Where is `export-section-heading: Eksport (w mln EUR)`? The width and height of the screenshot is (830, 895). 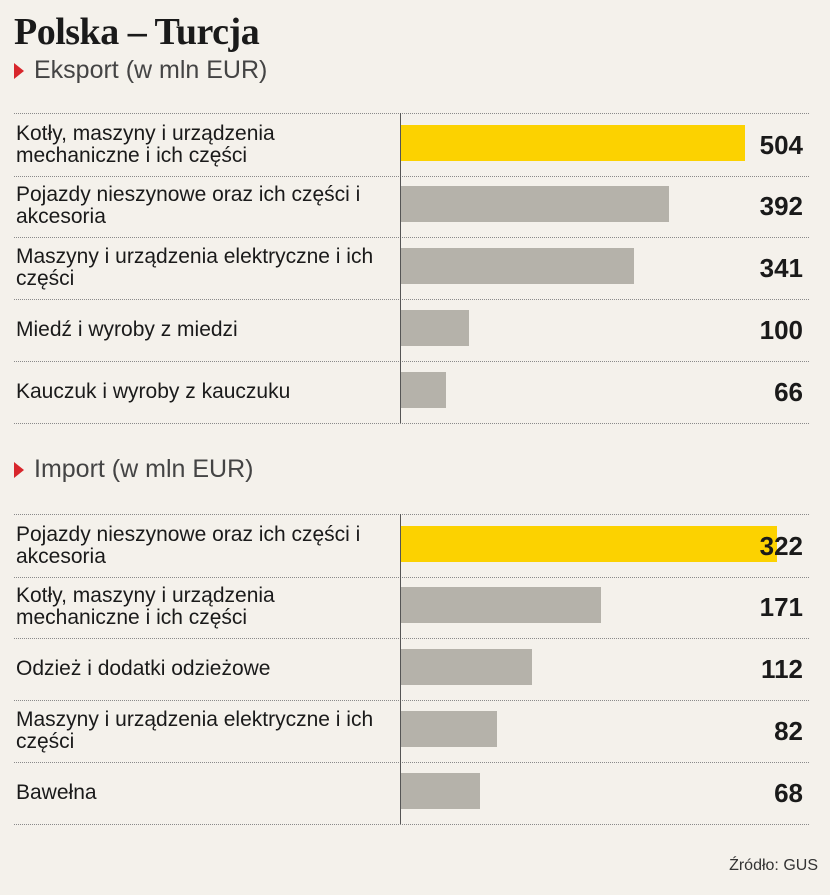
export-section-heading: Eksport (w mln EUR) is located at coordinates (140, 70).